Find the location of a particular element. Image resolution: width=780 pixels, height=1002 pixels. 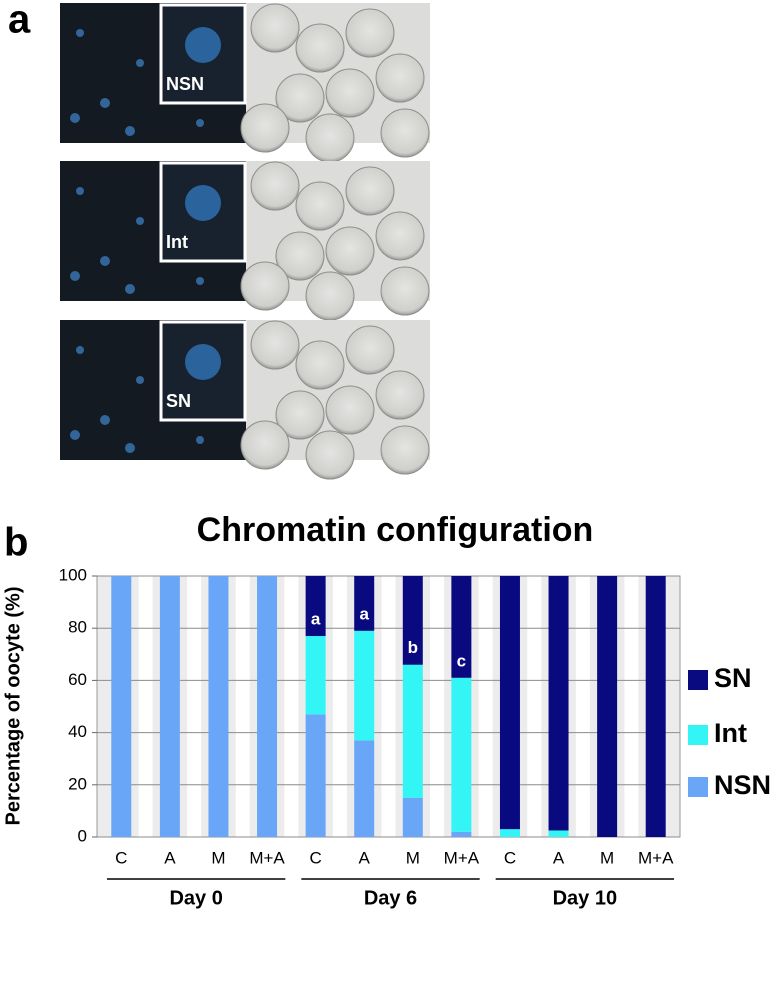

group-label: Day 10 is located at coordinates (585, 898).